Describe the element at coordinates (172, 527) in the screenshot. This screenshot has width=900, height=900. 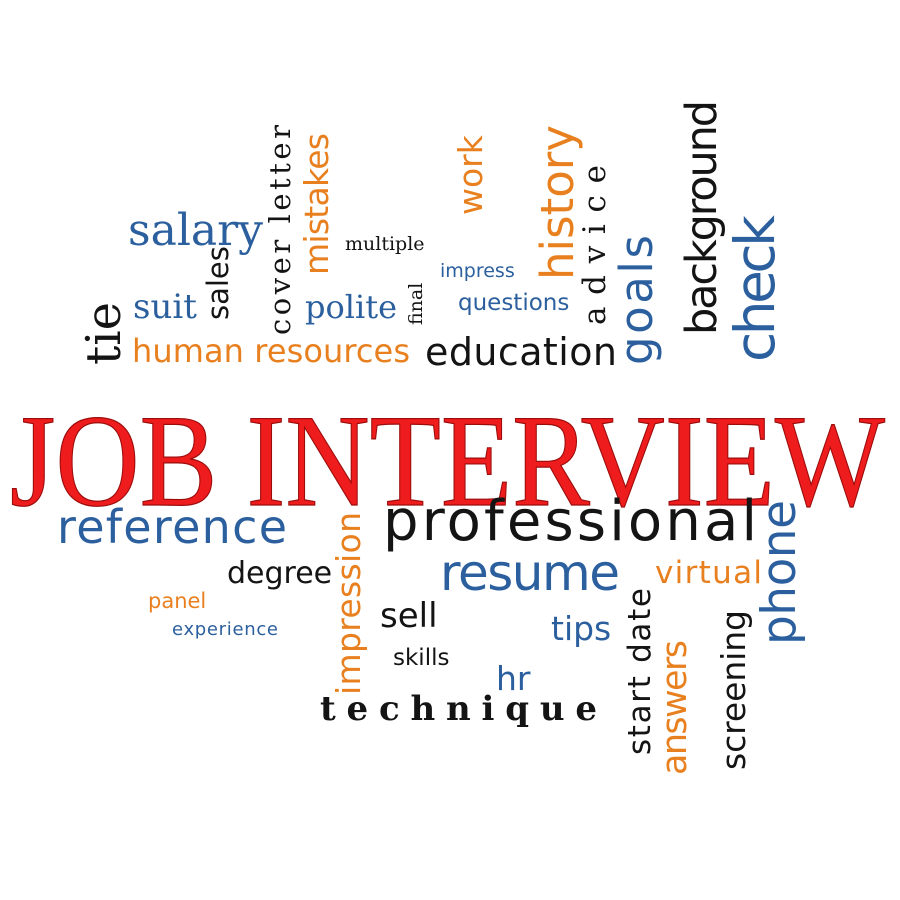
I see `word: reference` at that location.